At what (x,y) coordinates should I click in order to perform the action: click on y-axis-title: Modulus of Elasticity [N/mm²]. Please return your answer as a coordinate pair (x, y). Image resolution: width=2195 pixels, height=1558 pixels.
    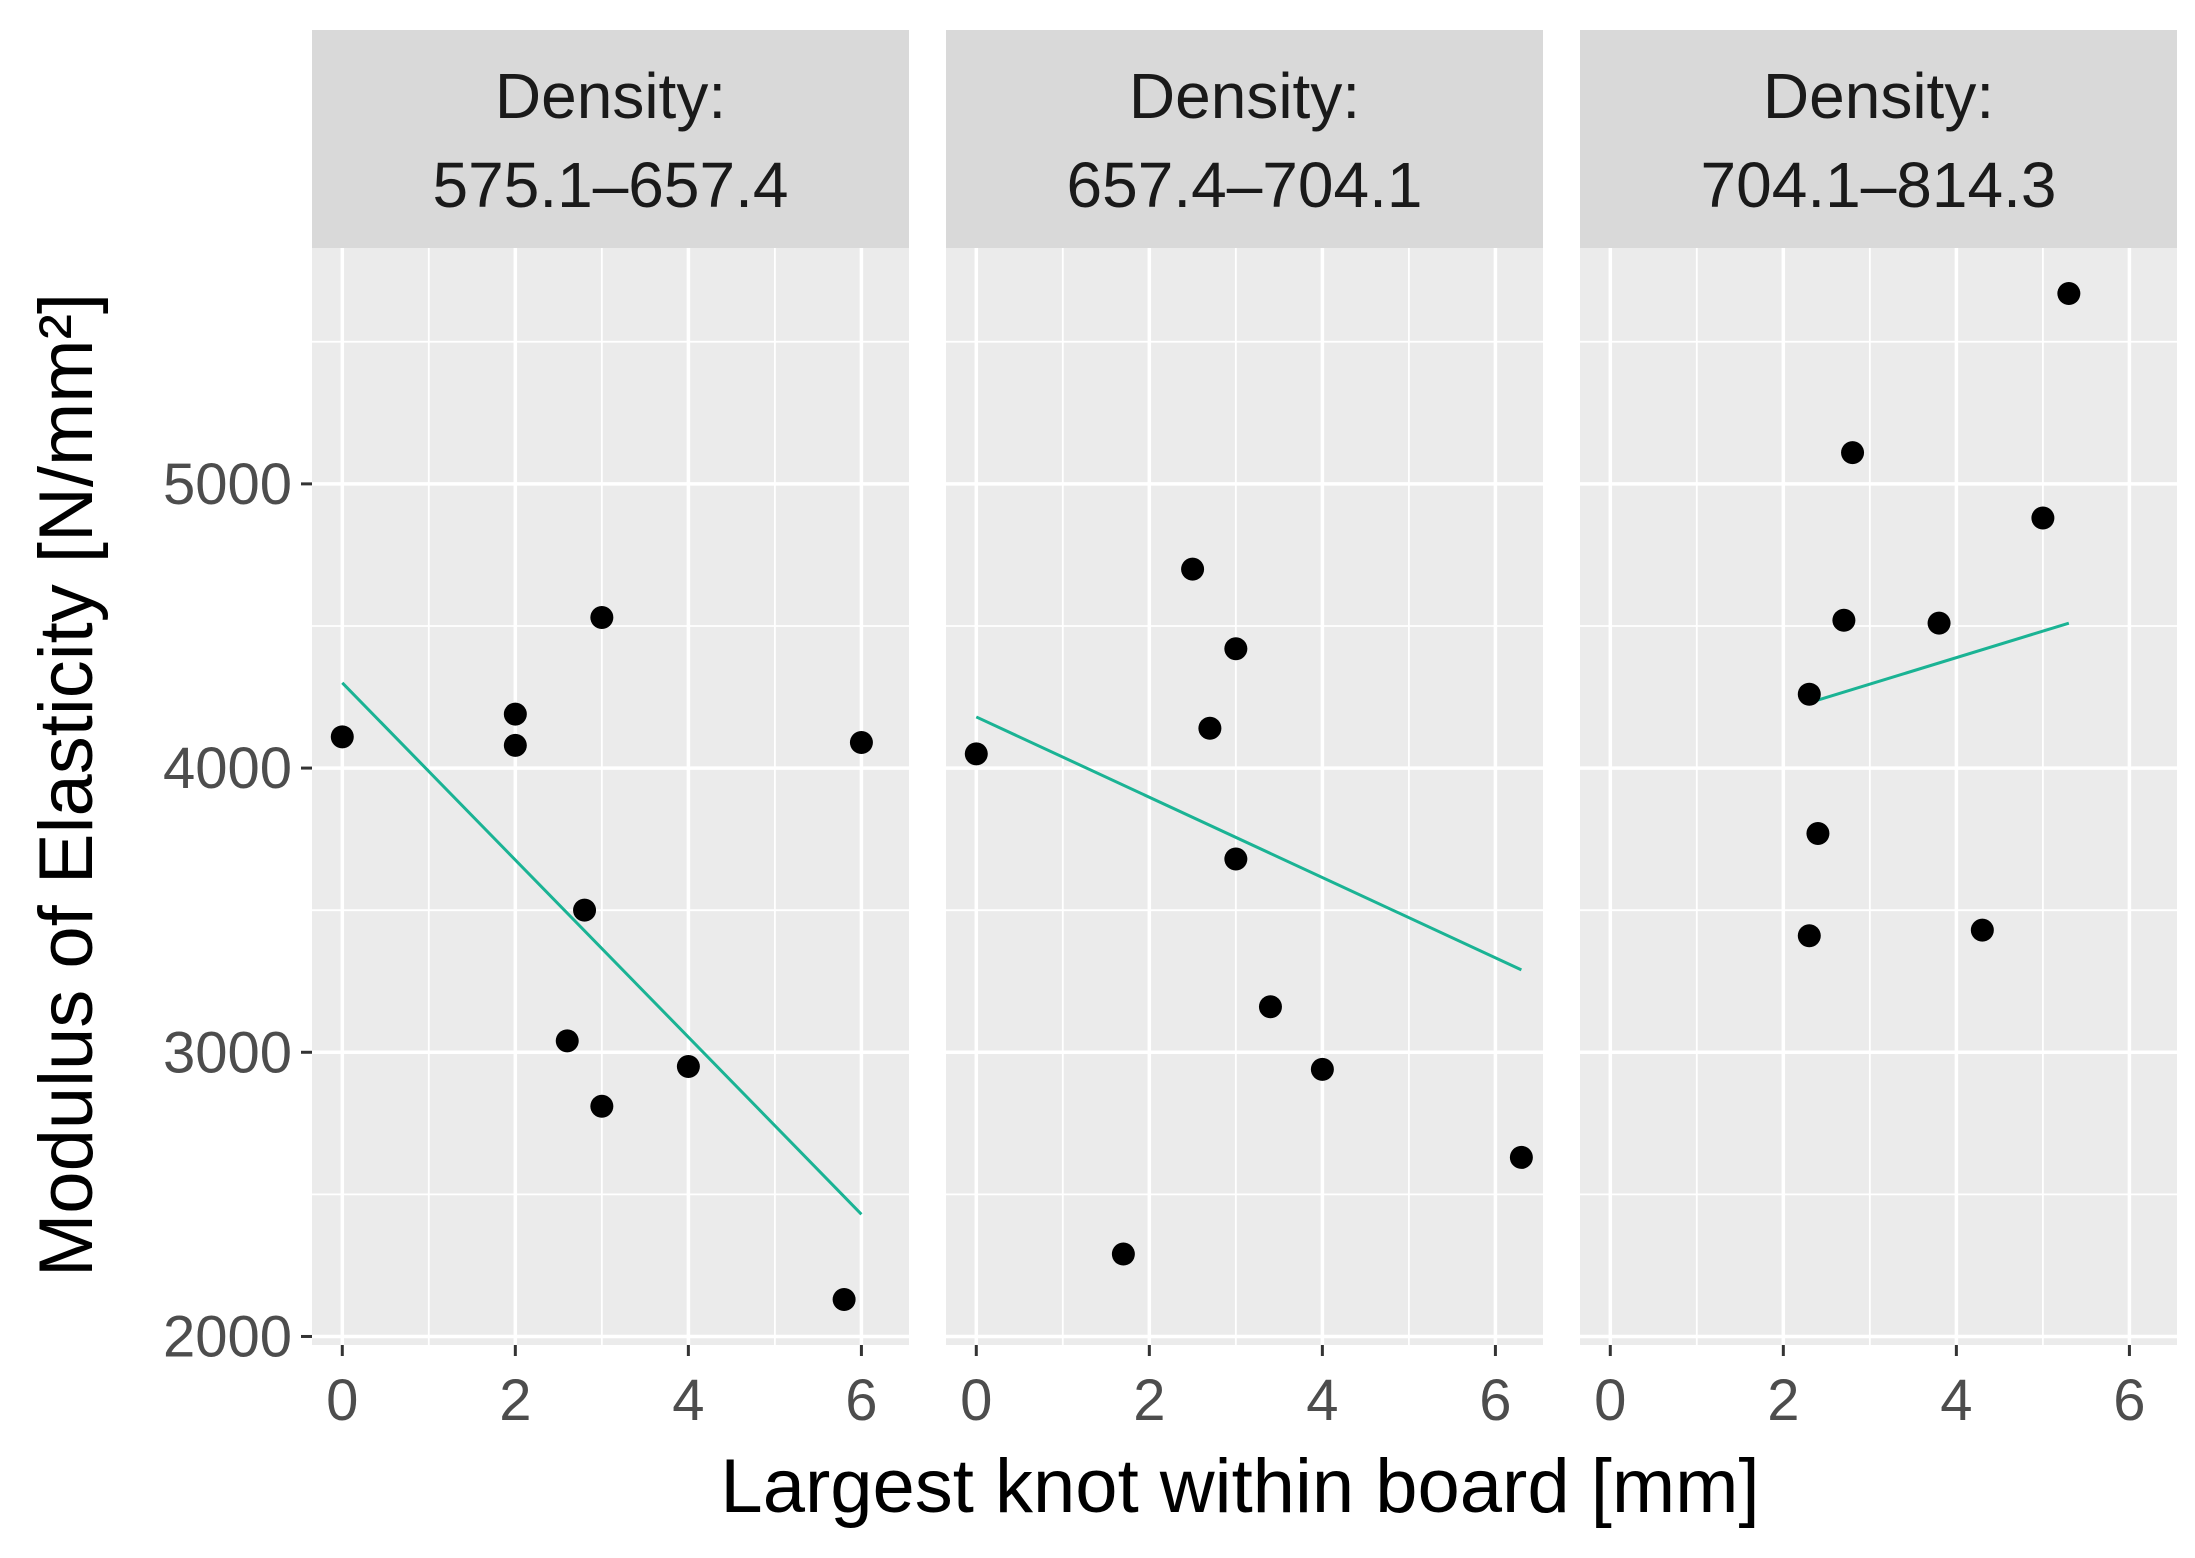
    Looking at the image, I should click on (66, 785).